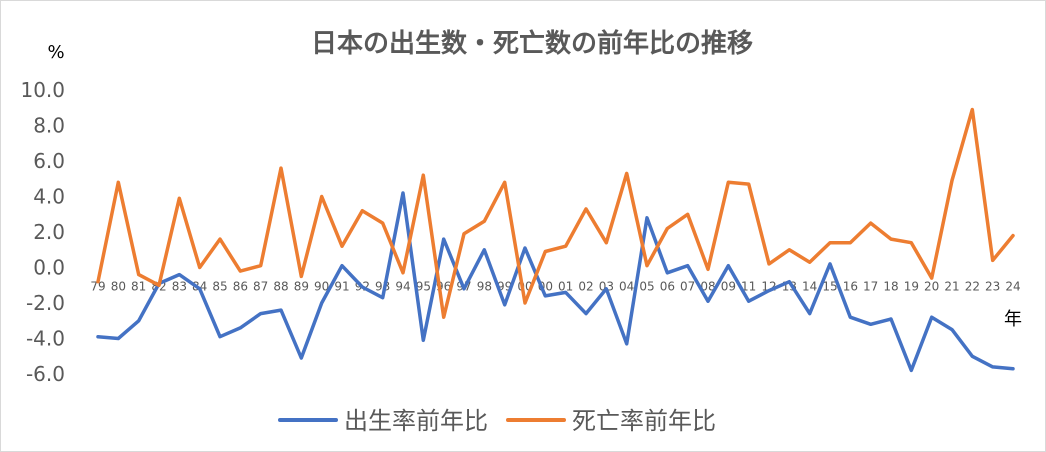  Describe the element at coordinates (402, 287) in the screenshot. I see `x-tick-label: 94` at that location.